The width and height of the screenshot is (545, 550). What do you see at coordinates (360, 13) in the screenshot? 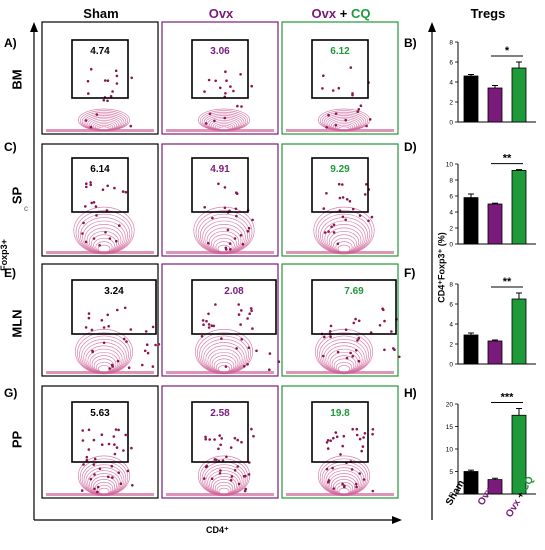
I see `column-header-cq-part: CQ` at bounding box center [360, 13].